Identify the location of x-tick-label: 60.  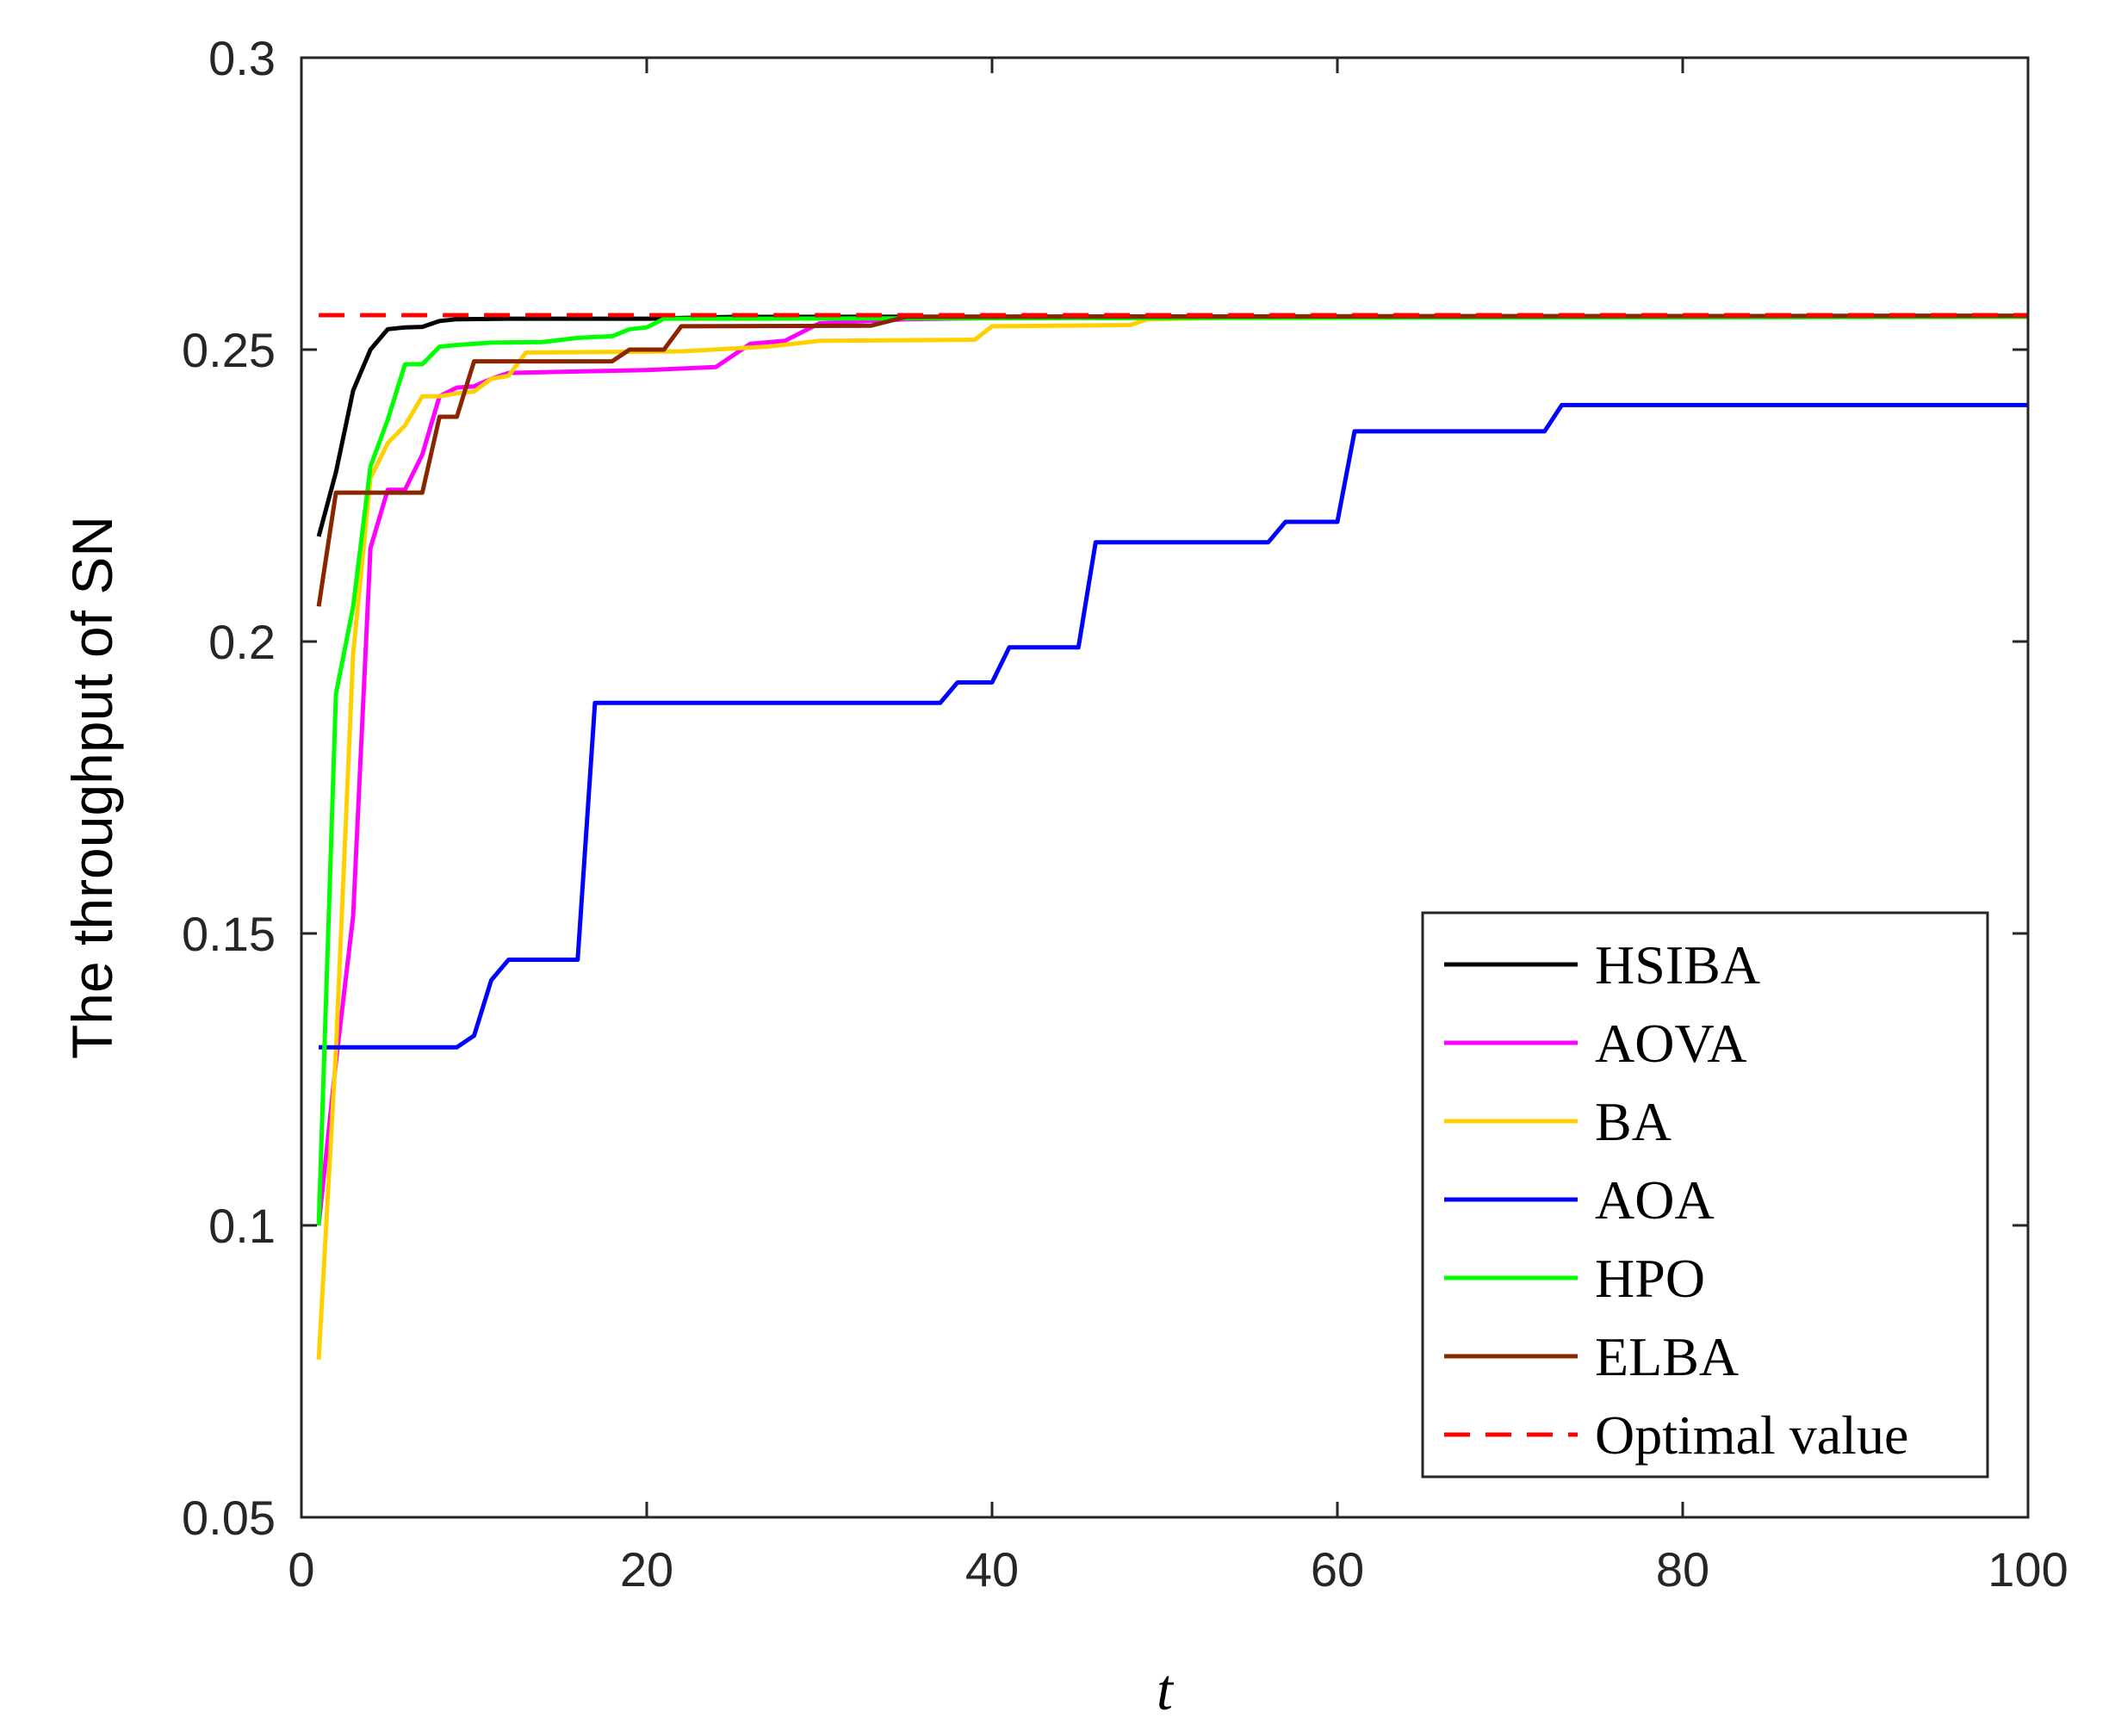
(1337, 1569).